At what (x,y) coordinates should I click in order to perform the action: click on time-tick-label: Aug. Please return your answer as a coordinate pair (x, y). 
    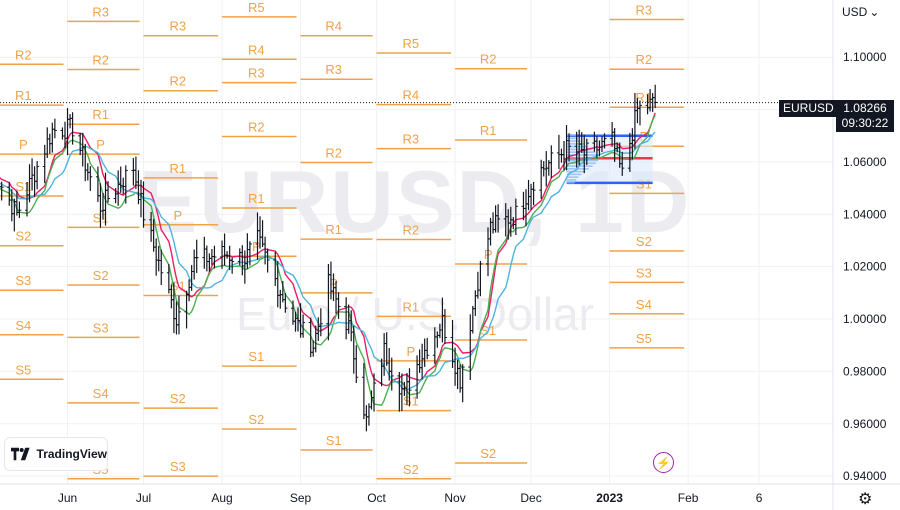
    Looking at the image, I should click on (221, 498).